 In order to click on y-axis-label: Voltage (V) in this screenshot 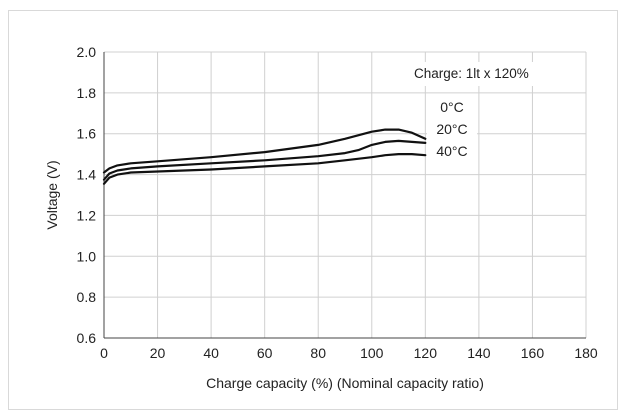, I will do `click(52, 194)`.